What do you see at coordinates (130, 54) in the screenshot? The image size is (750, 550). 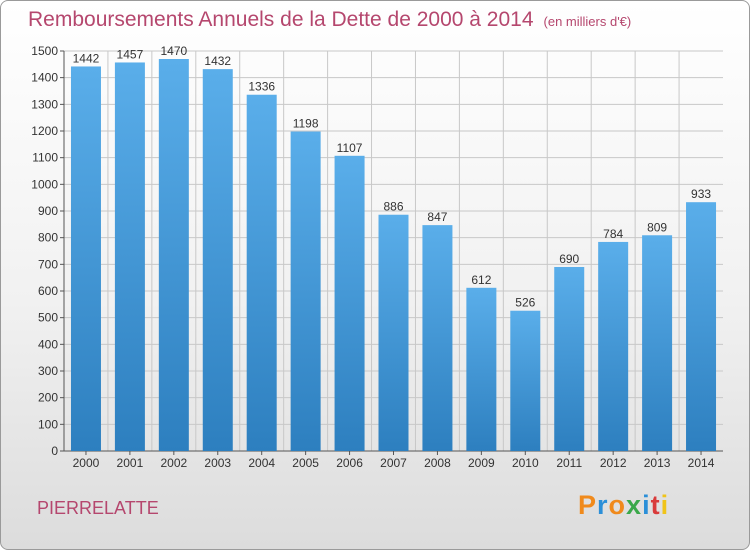 I see `bar-value-label: 1457` at bounding box center [130, 54].